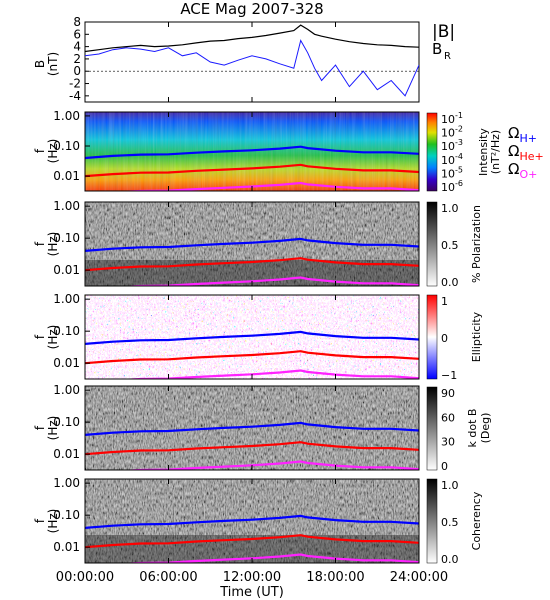  I want to click on coherency-colorbar-ticks: 1.0 0.5 0.0, so click(450, 522).